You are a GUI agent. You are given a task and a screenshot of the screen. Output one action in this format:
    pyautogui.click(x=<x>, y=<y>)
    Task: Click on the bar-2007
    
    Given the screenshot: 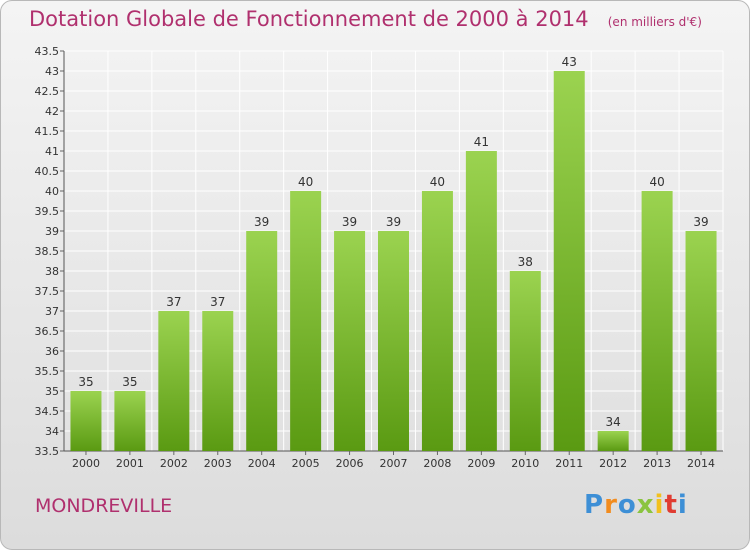 What is the action you would take?
    pyautogui.click(x=393, y=341)
    